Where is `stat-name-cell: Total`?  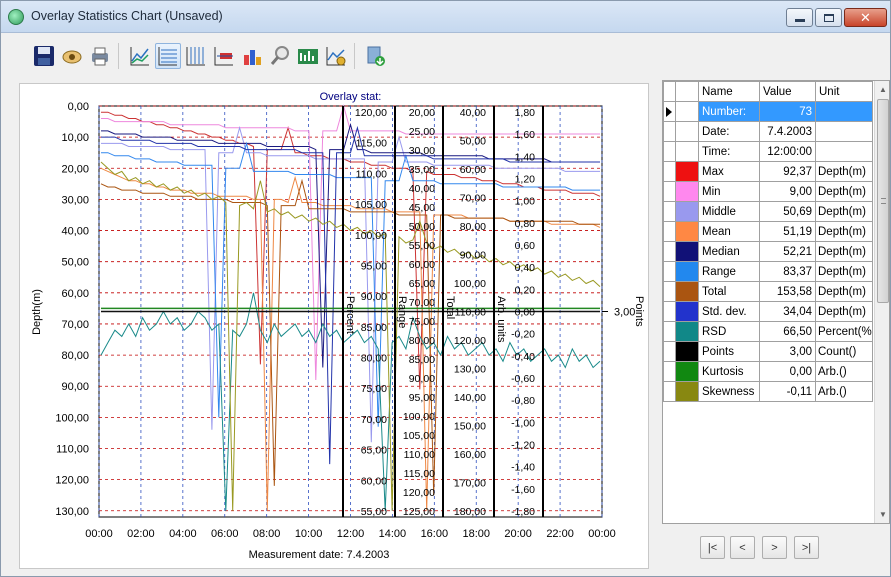 stat-name-cell: Total is located at coordinates (729, 291).